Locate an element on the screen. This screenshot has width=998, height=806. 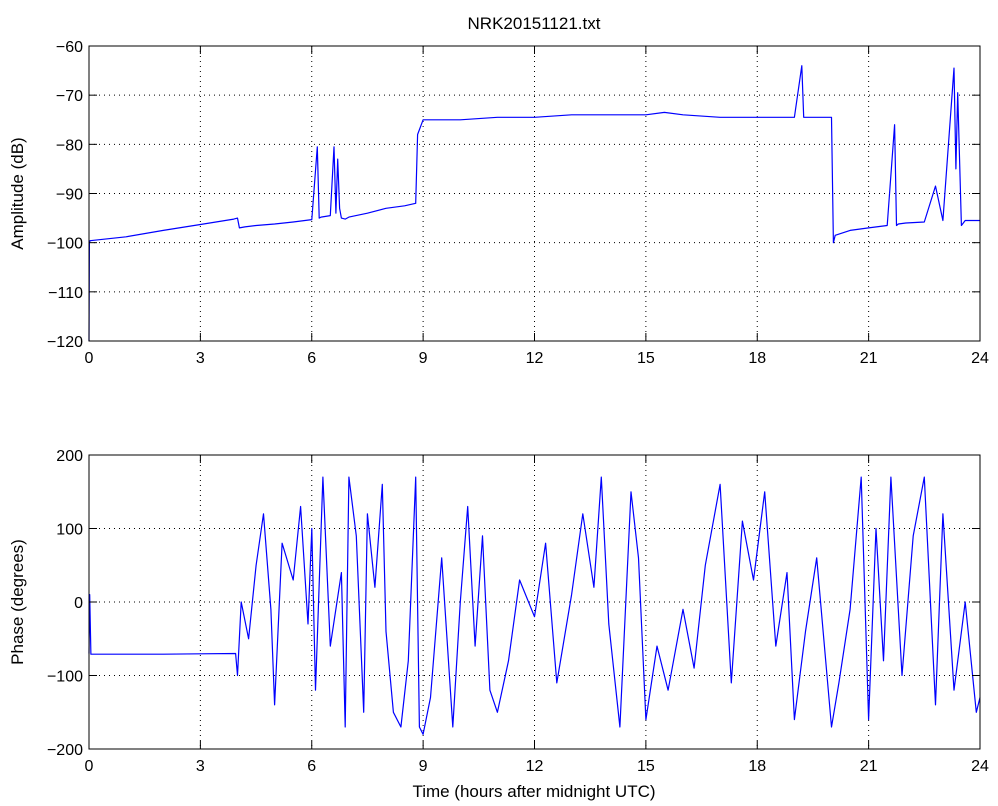
phase-x-tick-label: 18 is located at coordinates (757, 766).